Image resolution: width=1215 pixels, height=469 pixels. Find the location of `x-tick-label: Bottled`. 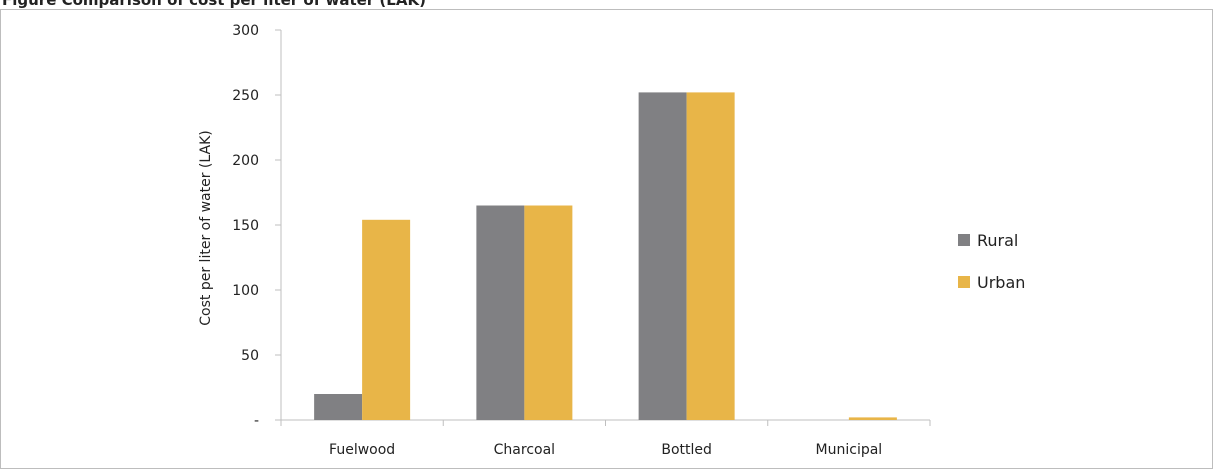

x-tick-label: Bottled is located at coordinates (686, 450).